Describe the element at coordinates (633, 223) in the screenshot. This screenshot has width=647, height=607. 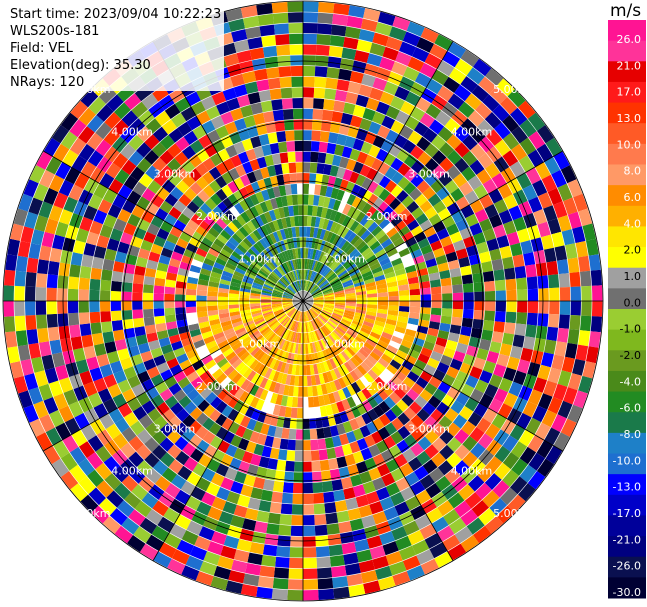
I see `colorbar-tick-label: 4.0` at that location.